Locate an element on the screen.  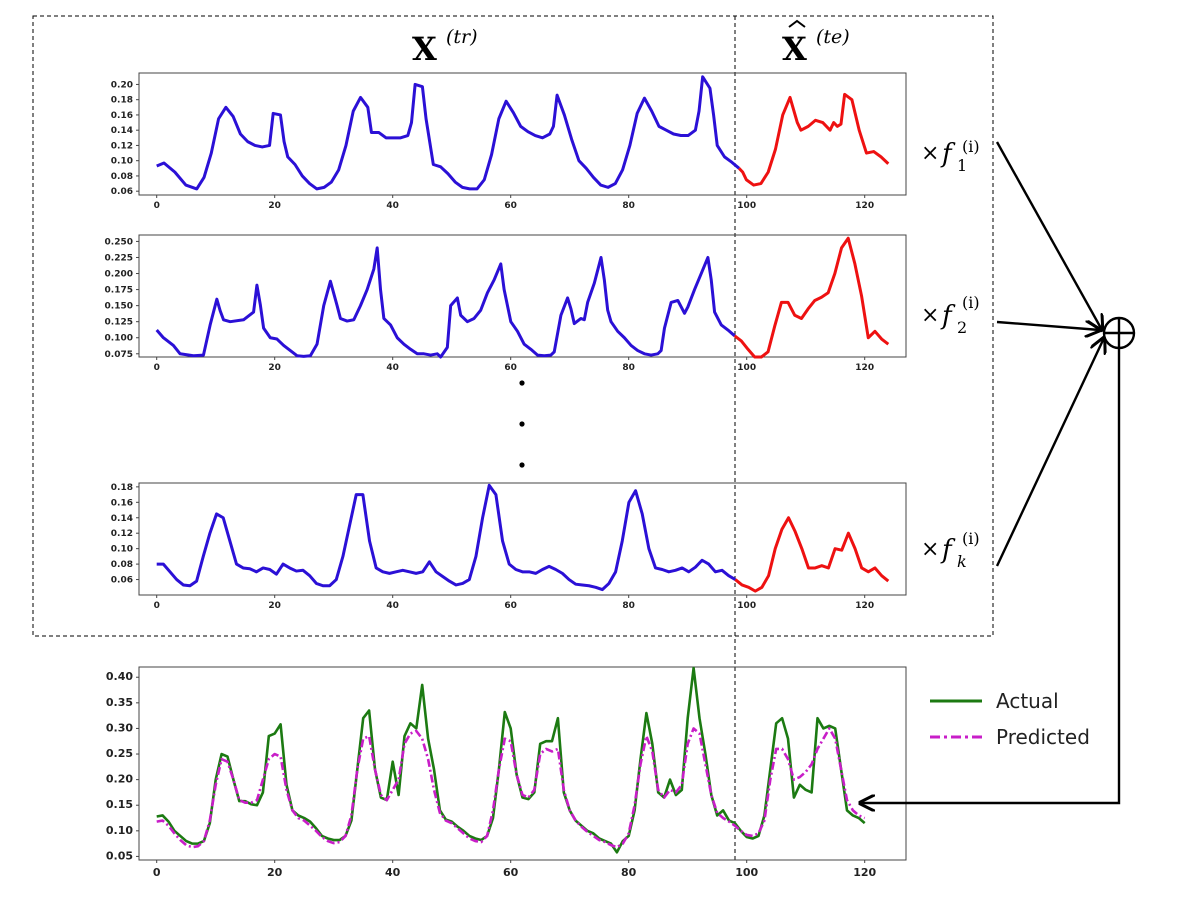
y-tick-label: 0.200 is located at coordinates (119, 275).